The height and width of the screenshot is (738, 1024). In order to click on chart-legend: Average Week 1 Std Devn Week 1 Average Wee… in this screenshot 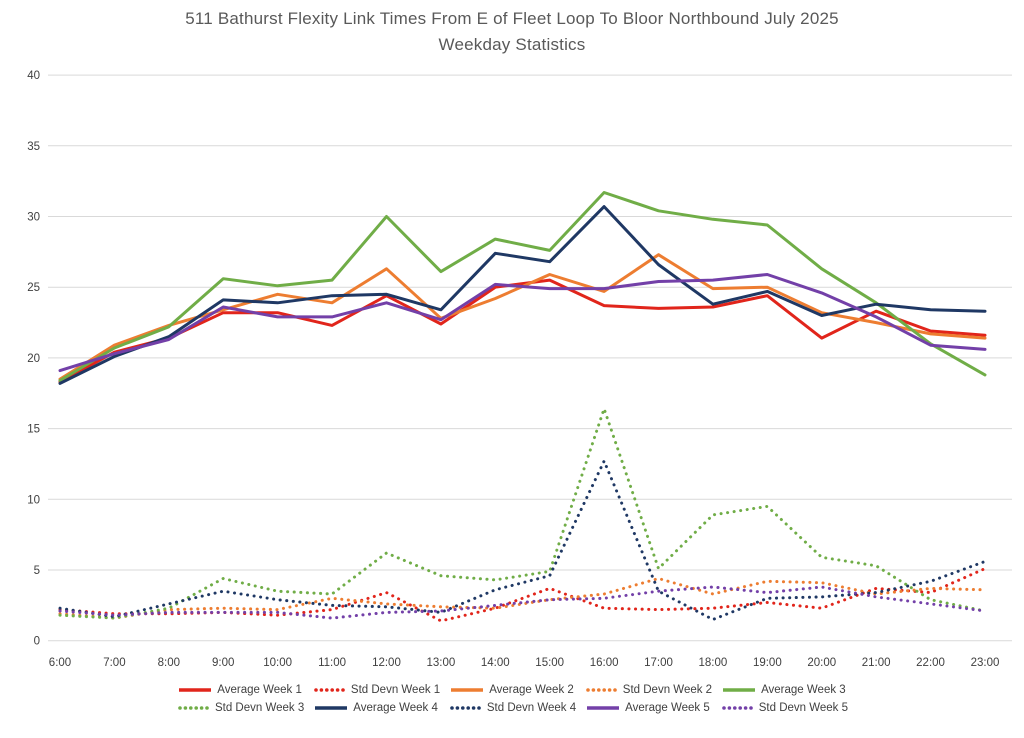, I will do `click(512, 699)`.